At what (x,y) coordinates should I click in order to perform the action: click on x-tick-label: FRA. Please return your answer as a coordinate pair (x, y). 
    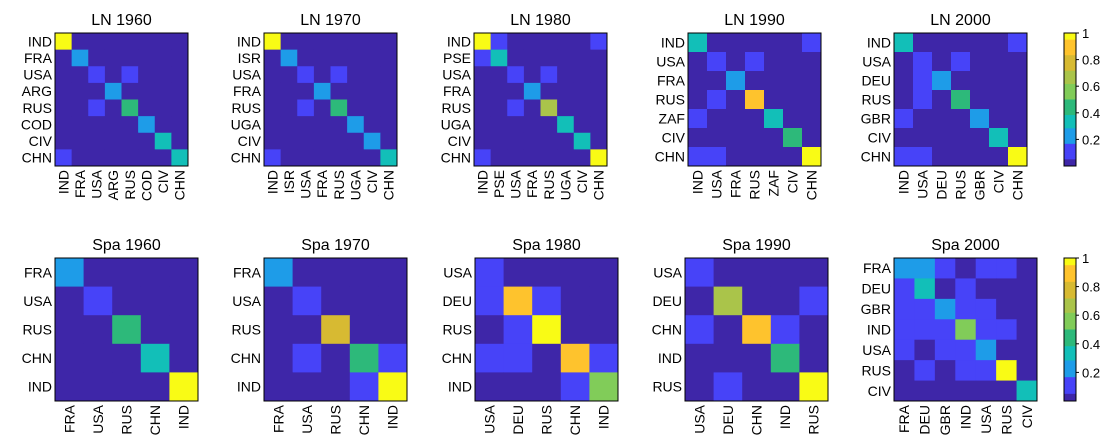
    Looking at the image, I should click on (69, 418).